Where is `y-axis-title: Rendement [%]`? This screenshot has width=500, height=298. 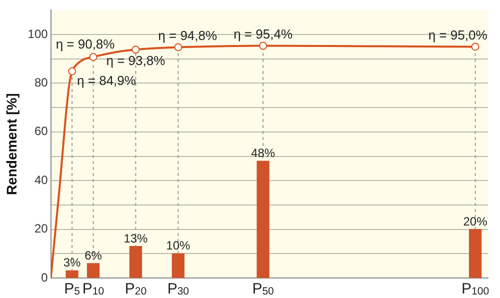 y-axis-title: Rendement [%] is located at coordinates (11, 144).